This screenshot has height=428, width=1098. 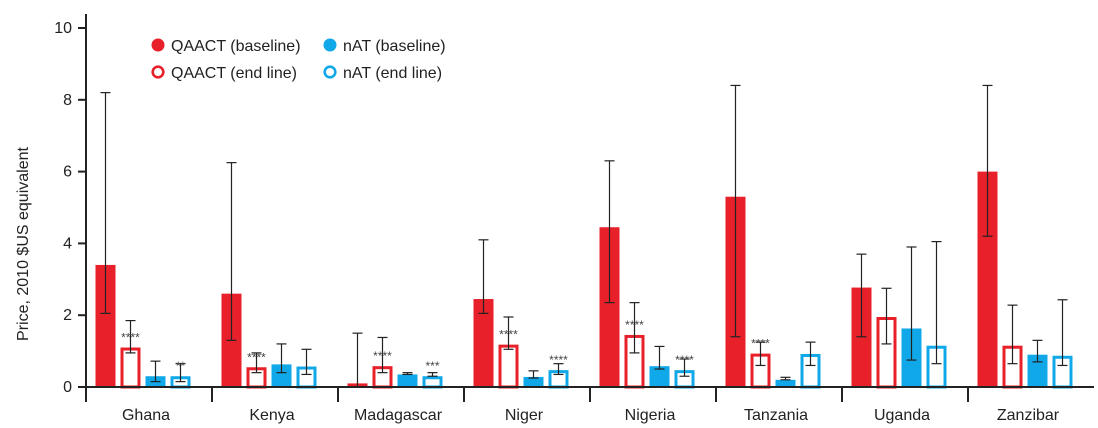 I want to click on y-tick-label: 4, so click(x=67, y=243).